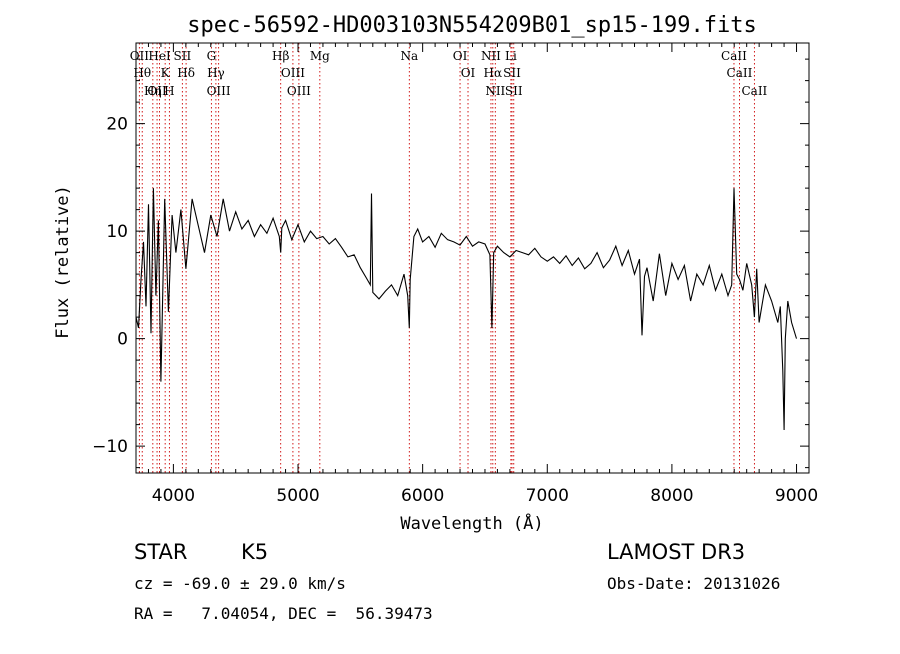  Describe the element at coordinates (547, 496) in the screenshot. I see `x-tick-label: 7000` at that location.